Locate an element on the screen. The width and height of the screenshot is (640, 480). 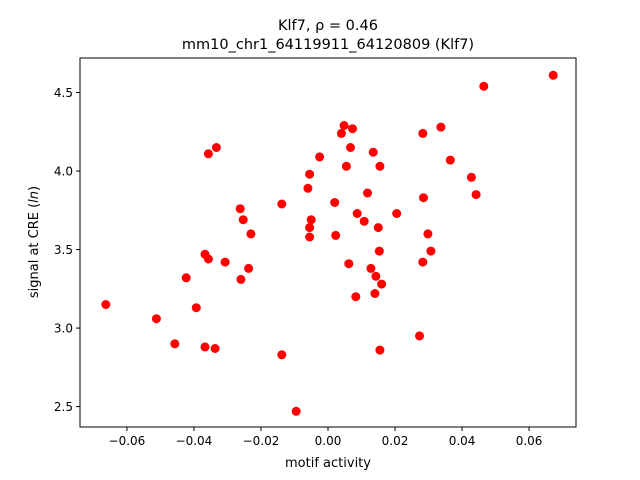
y-axis-label-suffix: ) is located at coordinates (34, 188).